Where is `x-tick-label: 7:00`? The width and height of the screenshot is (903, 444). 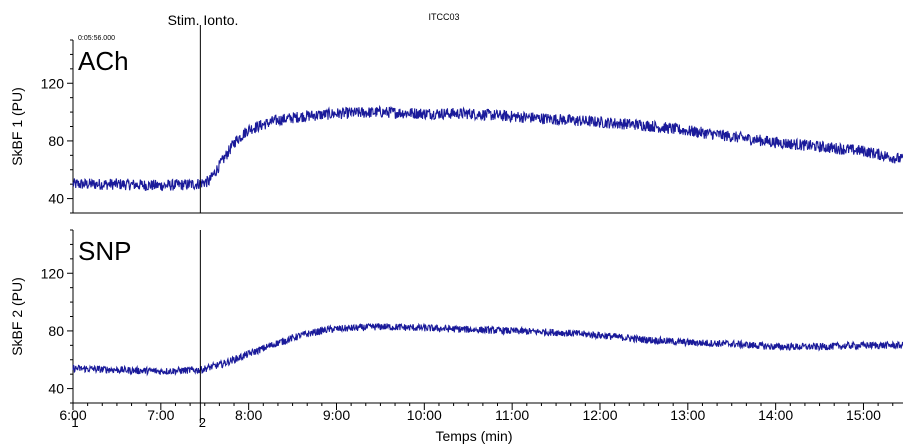 x-tick-label: 7:00 is located at coordinates (160, 415).